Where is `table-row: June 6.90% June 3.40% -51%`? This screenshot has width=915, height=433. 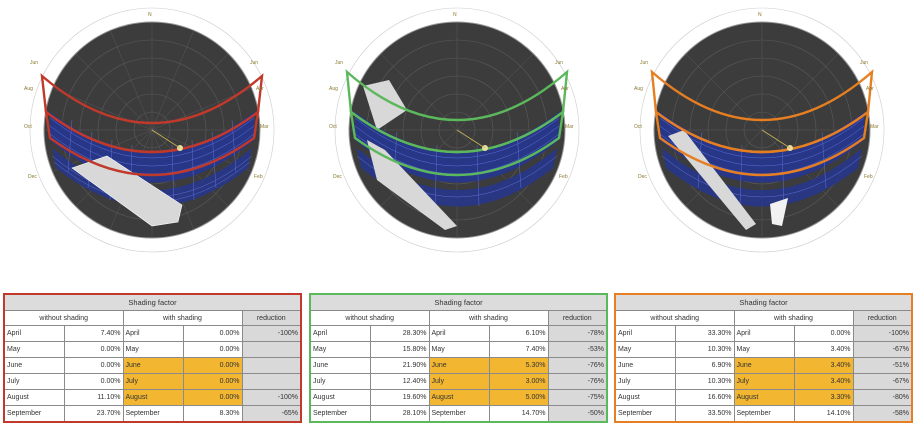
table-row: June 6.90% June 3.40% -51% is located at coordinates (763, 365).